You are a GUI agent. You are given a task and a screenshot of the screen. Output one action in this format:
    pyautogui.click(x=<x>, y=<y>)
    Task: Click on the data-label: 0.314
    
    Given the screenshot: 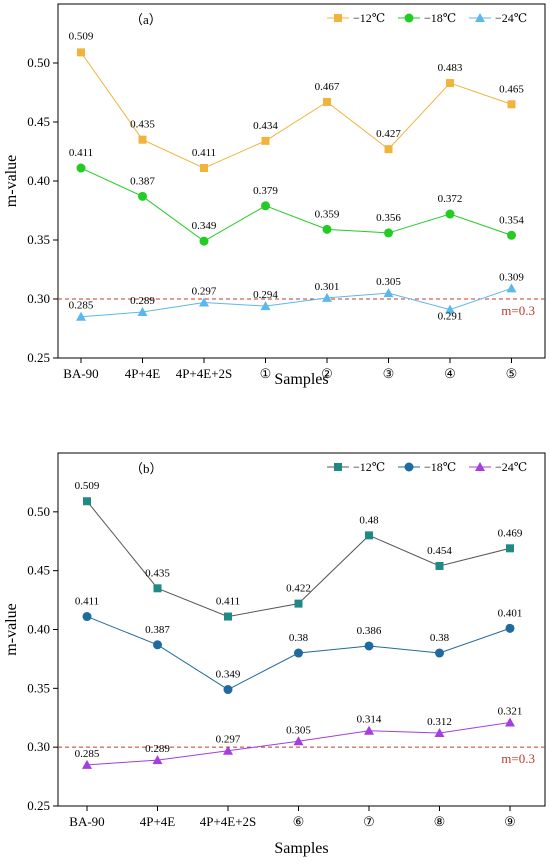 What is the action you would take?
    pyautogui.click(x=369, y=720)
    